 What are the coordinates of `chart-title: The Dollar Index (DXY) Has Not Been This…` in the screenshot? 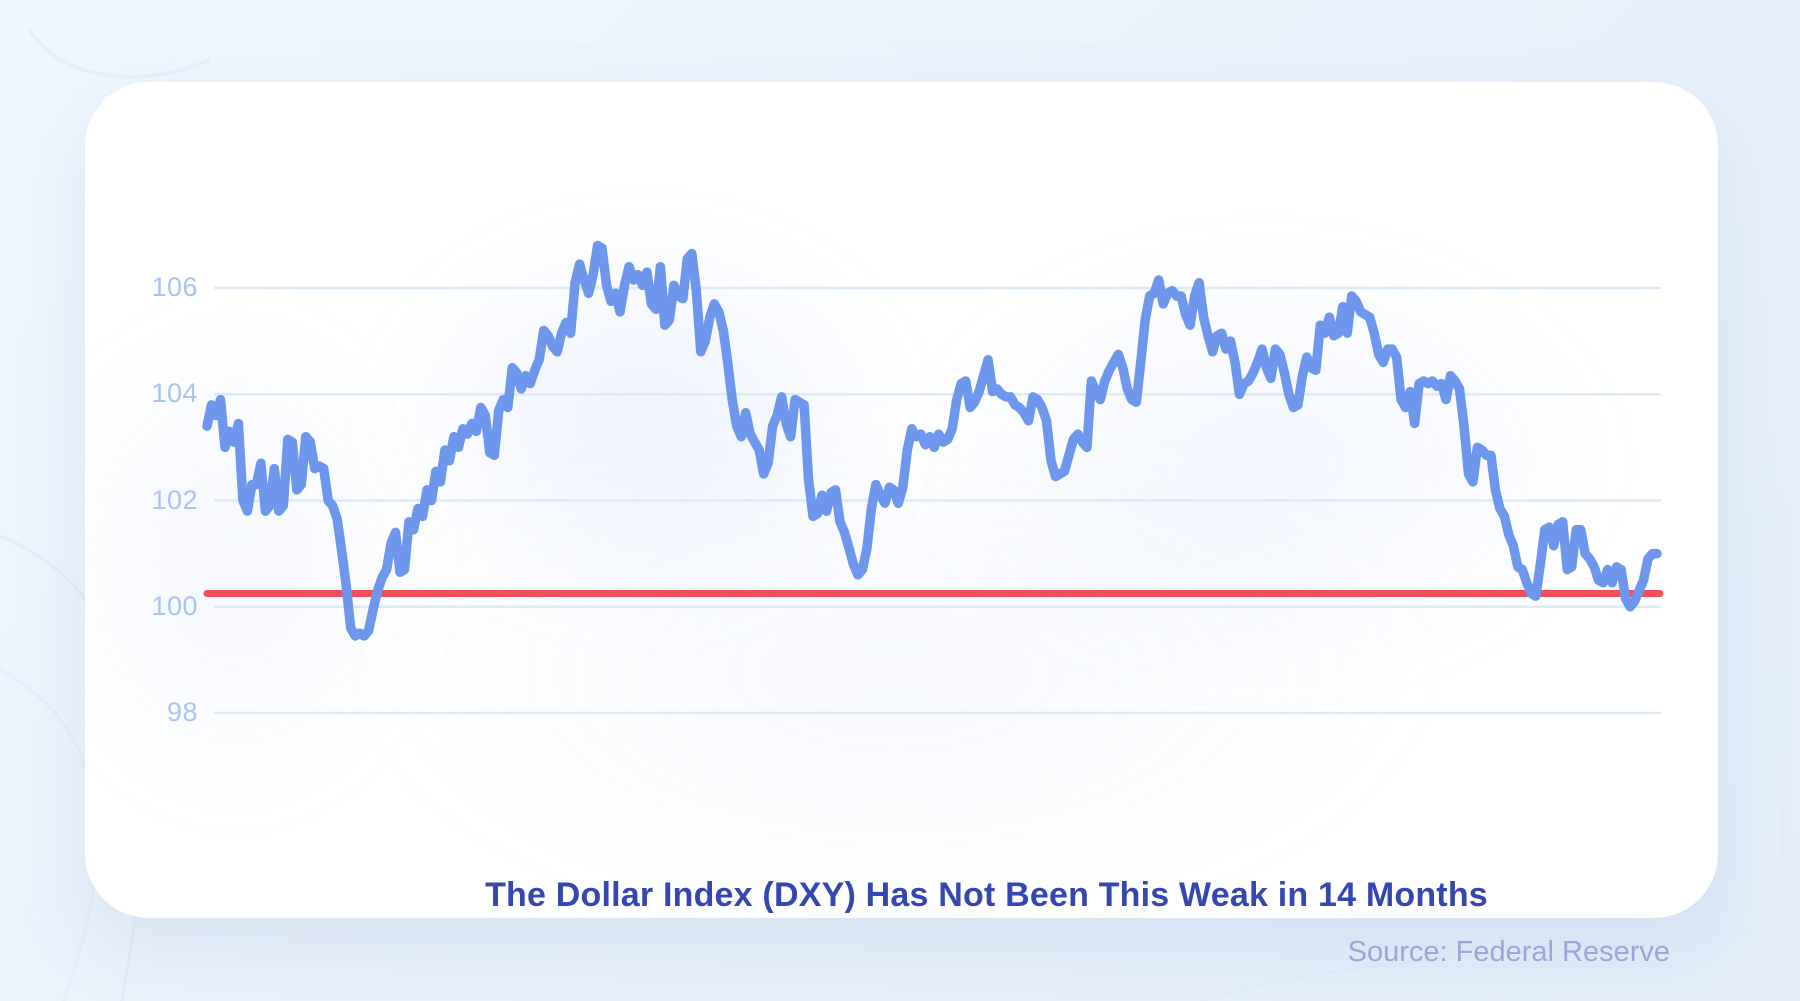 It's located at (986, 895).